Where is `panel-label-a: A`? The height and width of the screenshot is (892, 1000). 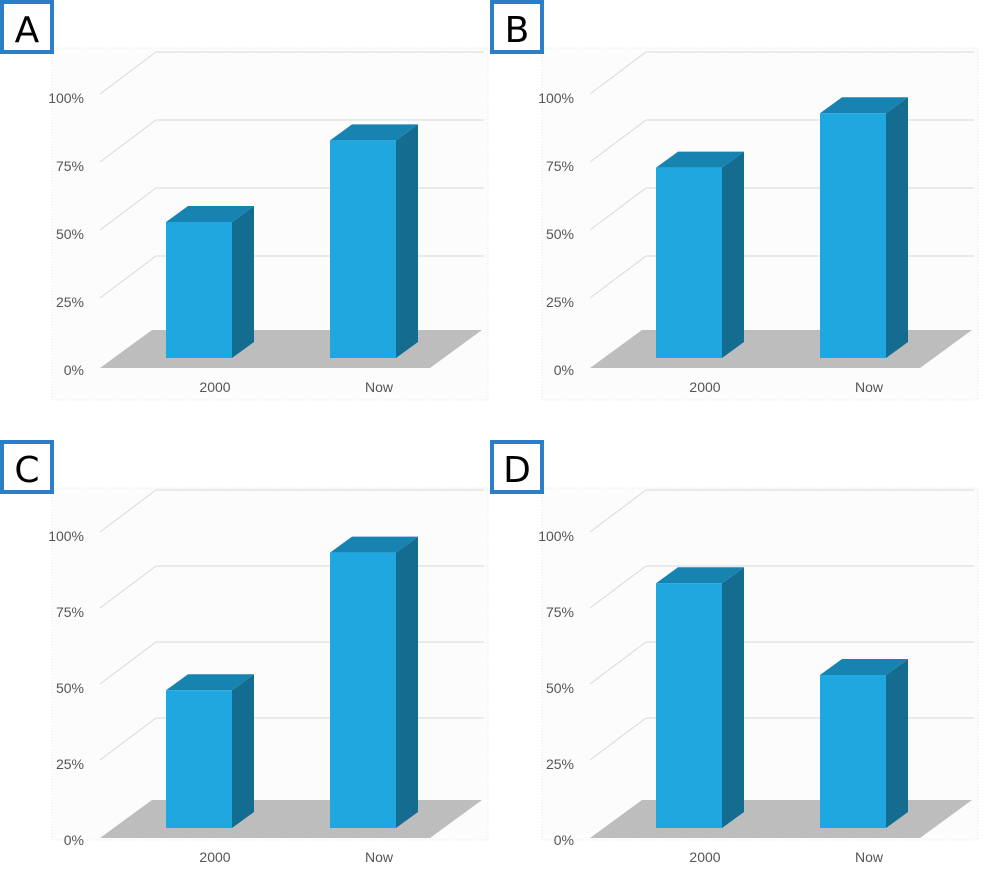
panel-label-a: A is located at coordinates (27, 27).